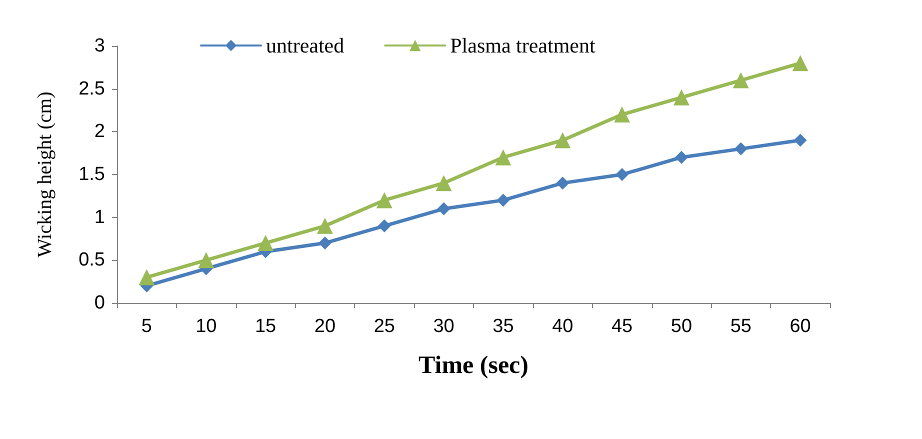 This screenshot has width=922, height=439. What do you see at coordinates (503, 326) in the screenshot?
I see `x-tick-label: 35` at bounding box center [503, 326].